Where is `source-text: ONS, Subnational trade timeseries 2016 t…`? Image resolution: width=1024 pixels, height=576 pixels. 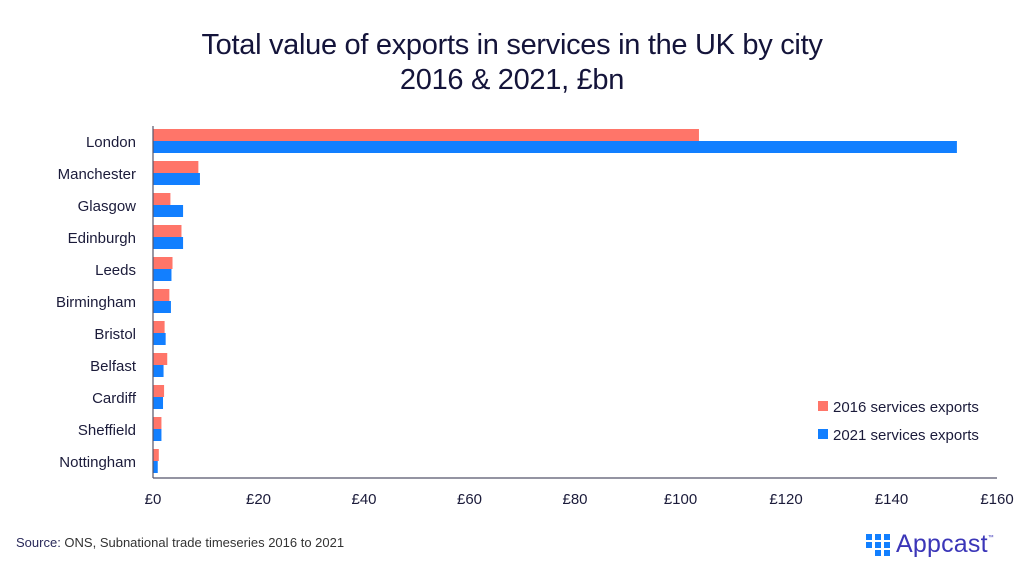
source-text: ONS, Subnational trade timeseries 2016 t… is located at coordinates (202, 542).